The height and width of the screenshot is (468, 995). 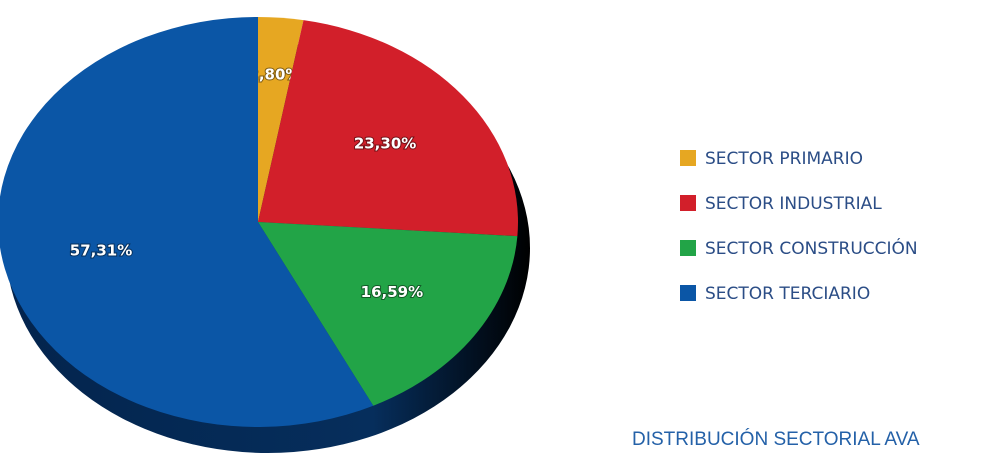 What do you see at coordinates (787, 294) in the screenshot?
I see `legend-label: SECTOR TERCIARIO` at bounding box center [787, 294].